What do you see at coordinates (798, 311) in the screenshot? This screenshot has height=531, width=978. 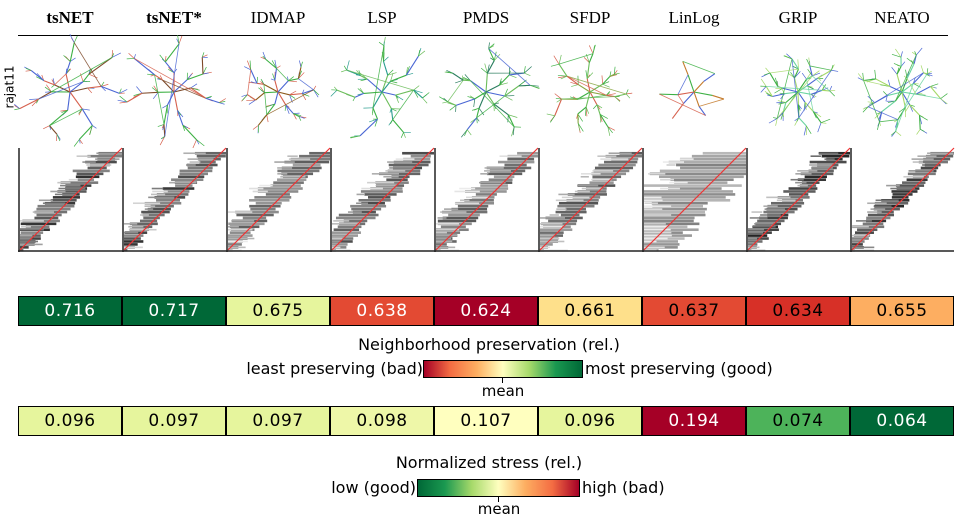 I see `np-cell-grip: 0.634` at bounding box center [798, 311].